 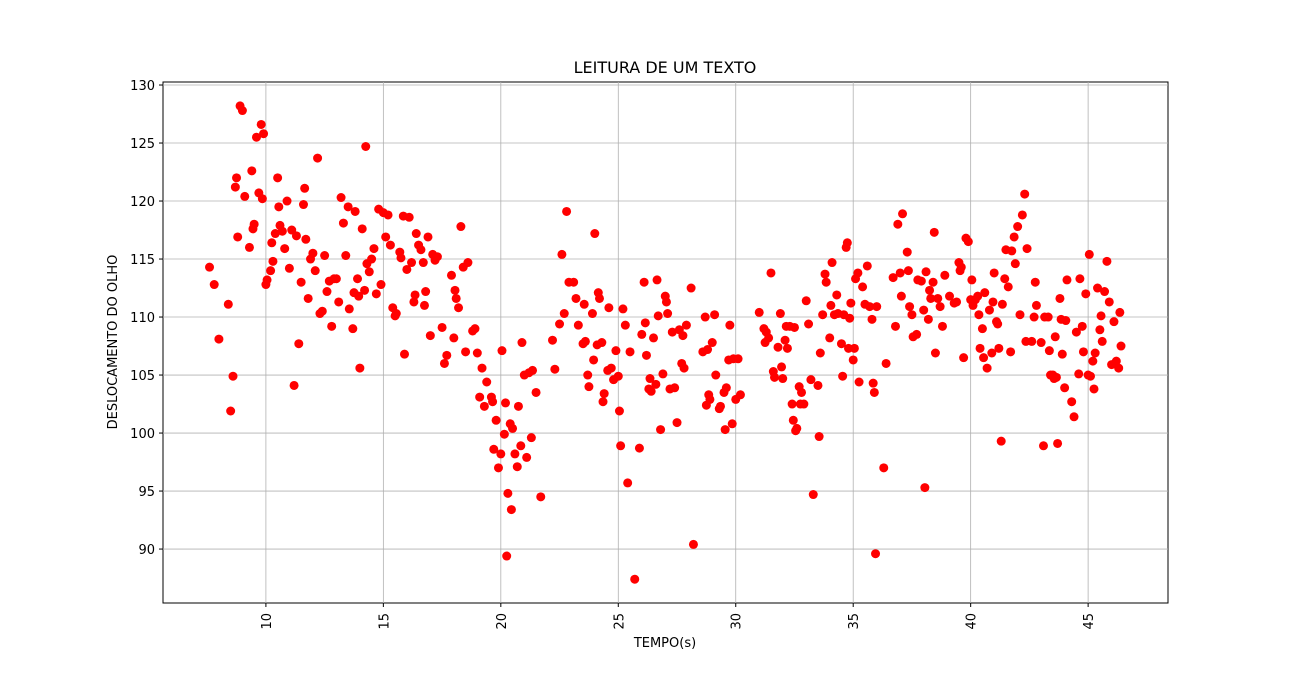 What do you see at coordinates (142, 376) in the screenshot?
I see `y-tick-label: 105` at bounding box center [142, 376].